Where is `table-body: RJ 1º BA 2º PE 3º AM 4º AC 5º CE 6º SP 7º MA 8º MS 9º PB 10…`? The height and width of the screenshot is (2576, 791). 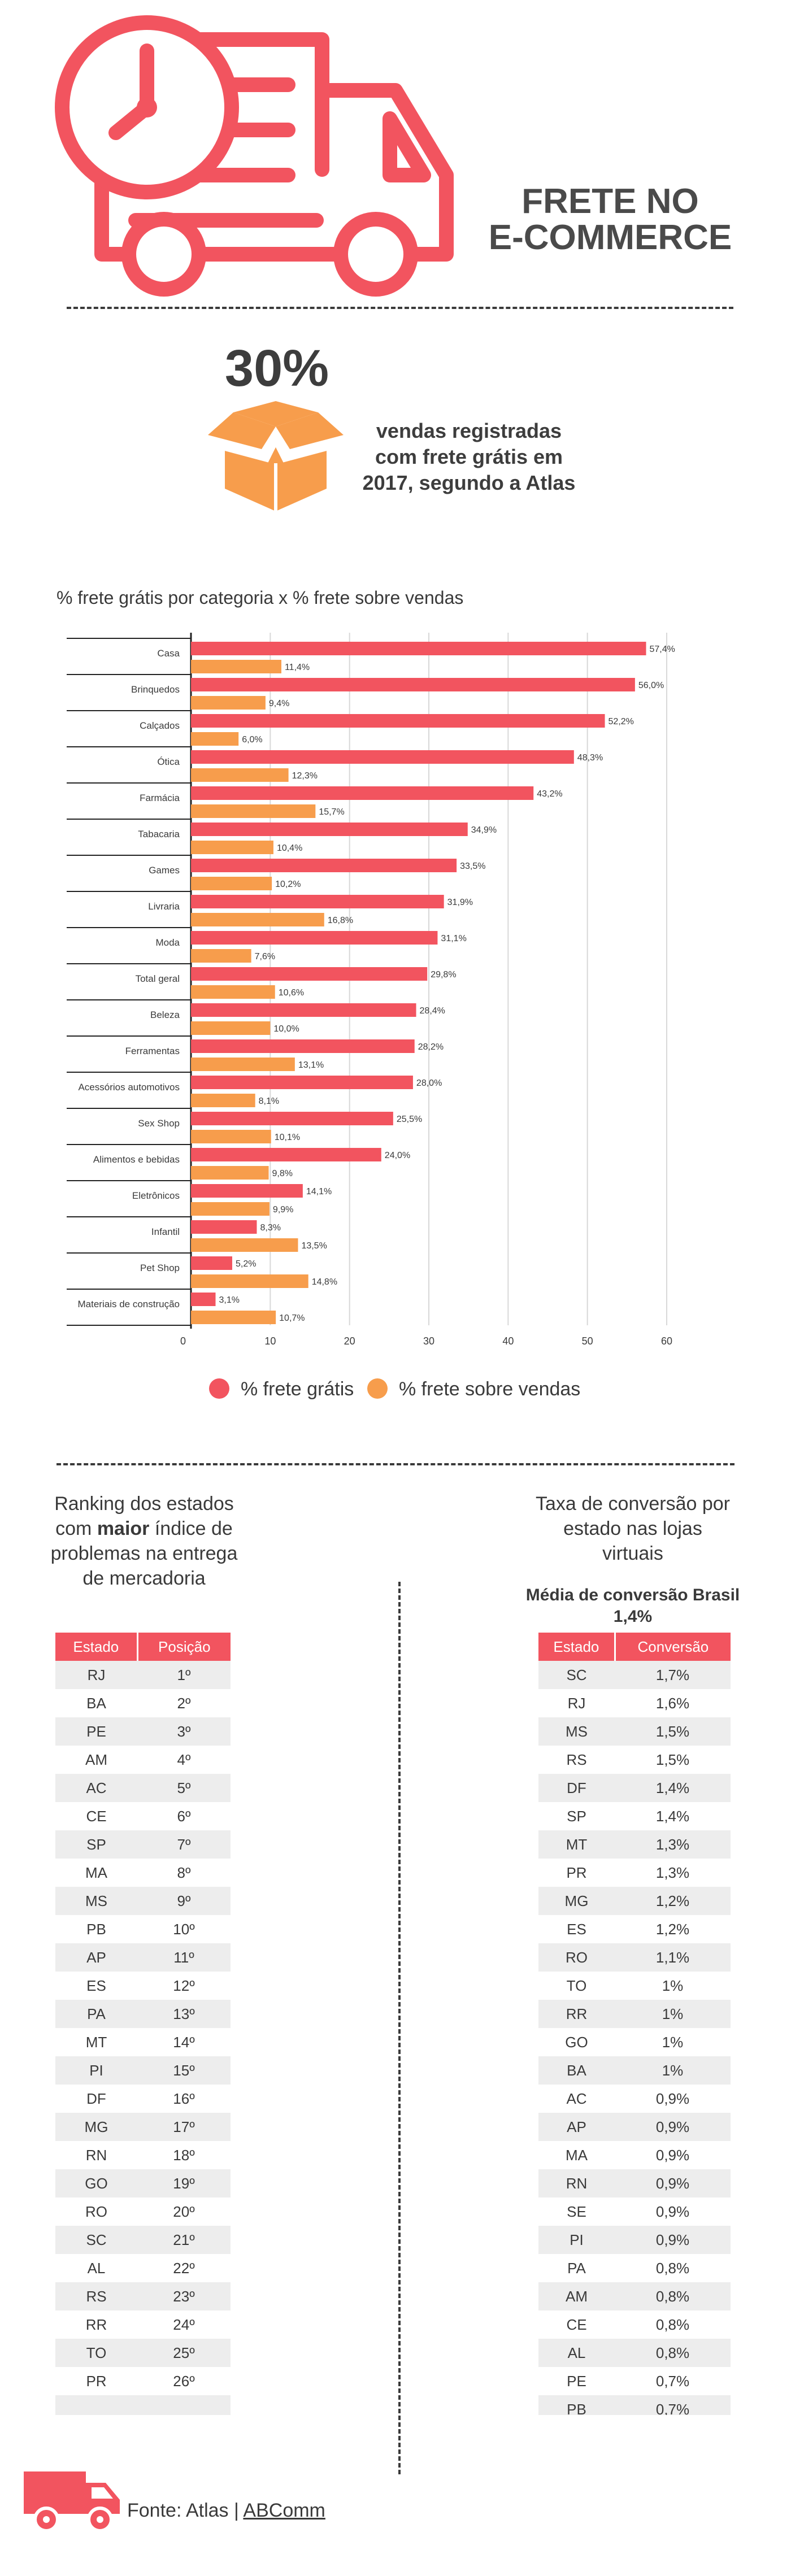
table-body: RJ 1º BA 2º PE 3º AM 4º AC 5º CE 6º SP 7º MA 8º MS 9º PB 10… is located at coordinates (143, 2038).